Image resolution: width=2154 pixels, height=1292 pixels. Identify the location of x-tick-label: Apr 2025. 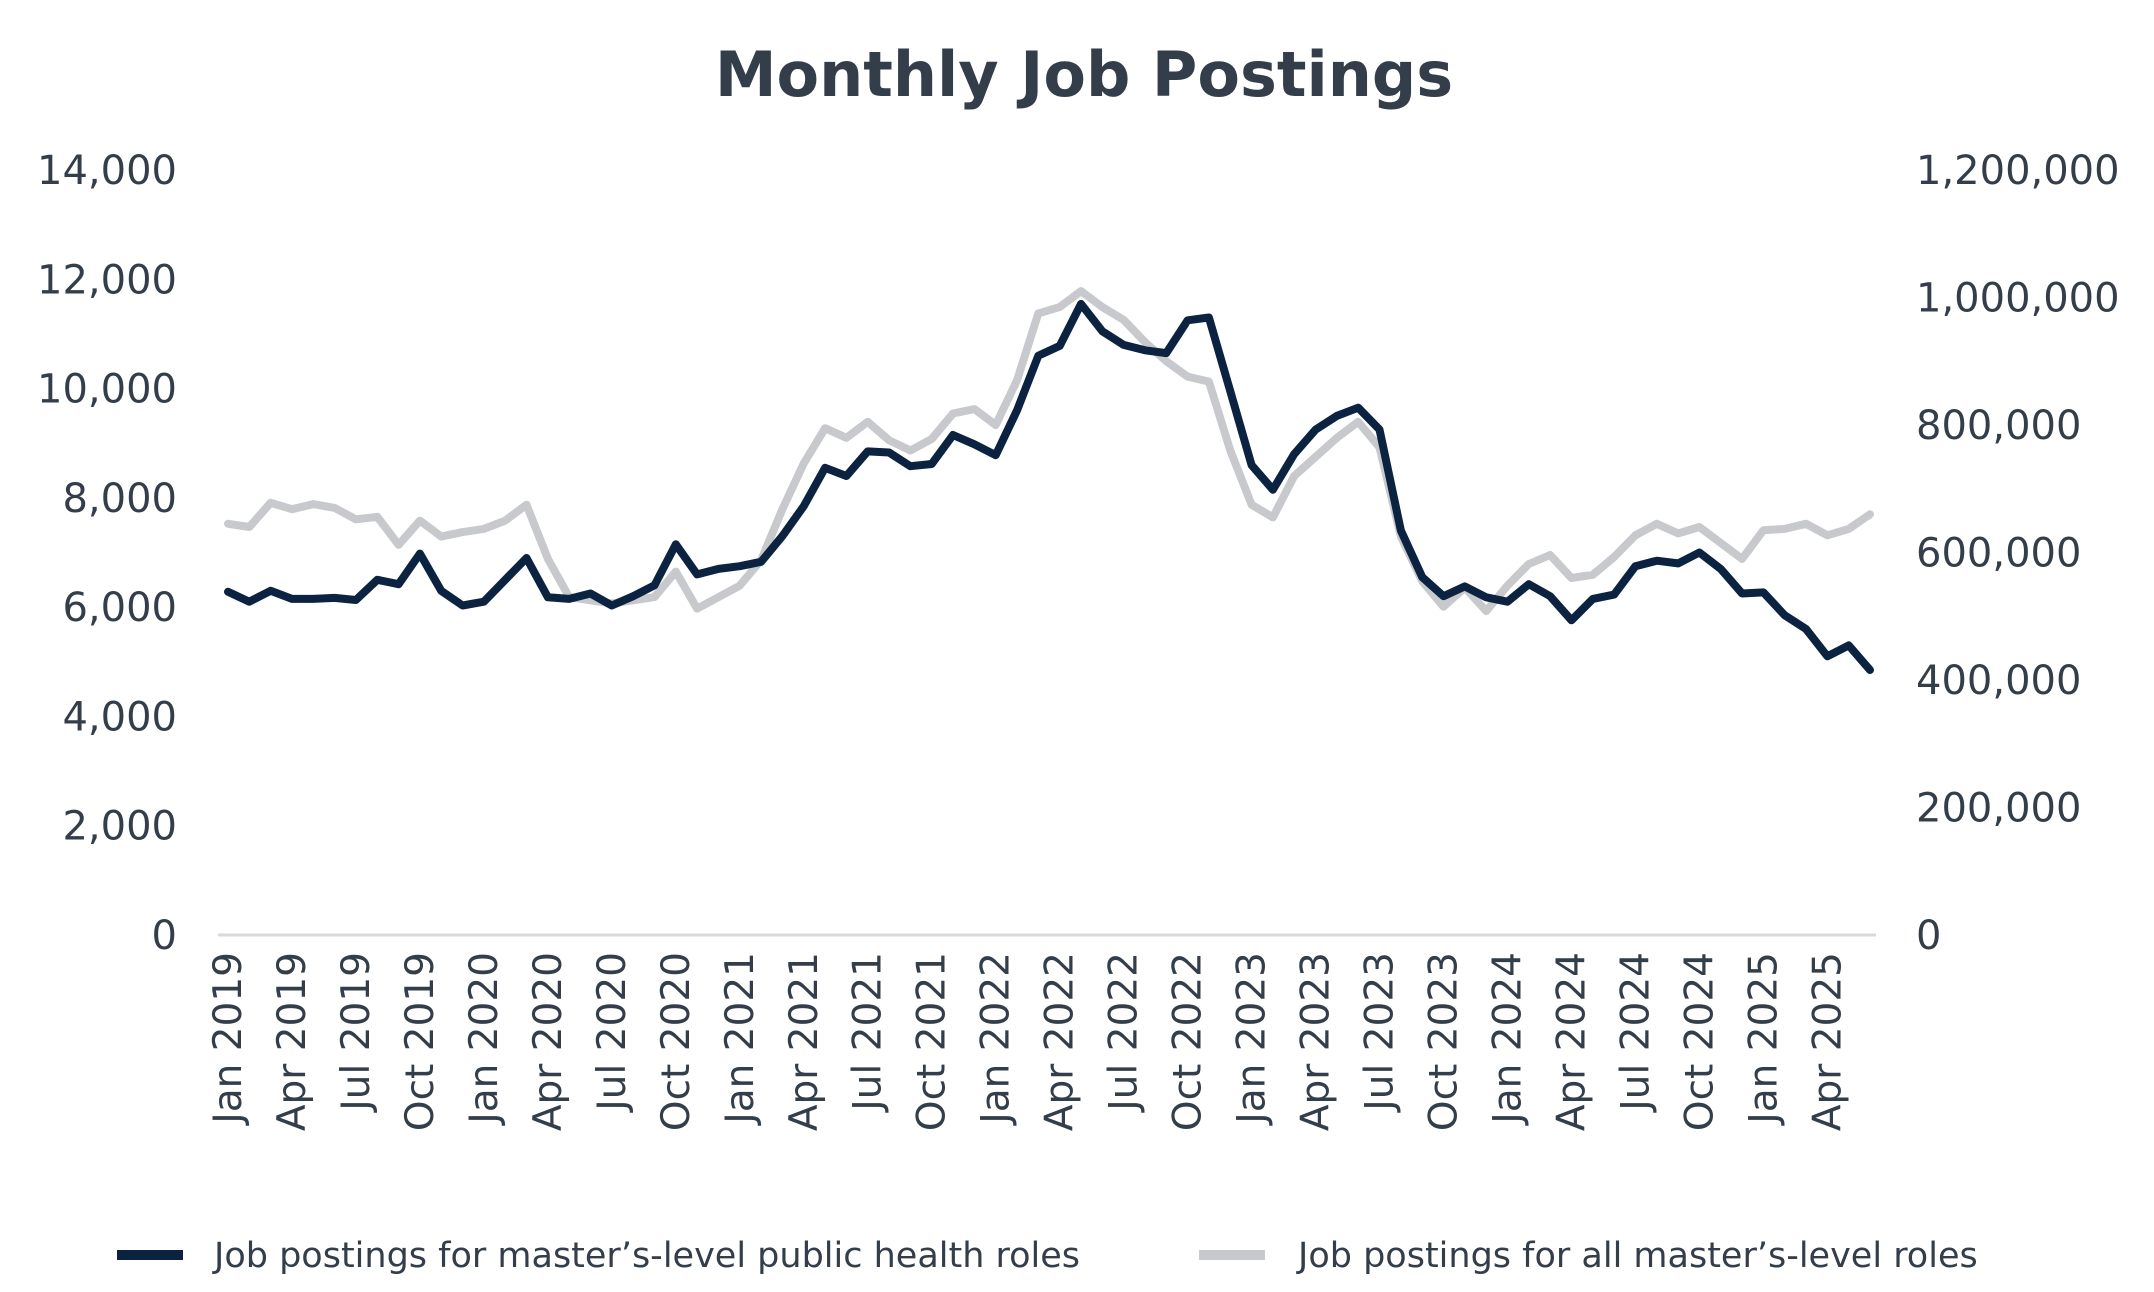
(1827, 1041).